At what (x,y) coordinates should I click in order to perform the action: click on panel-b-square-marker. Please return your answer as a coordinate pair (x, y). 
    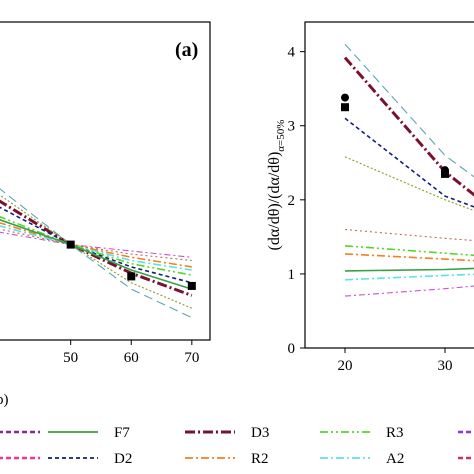
    Looking at the image, I should click on (345, 107).